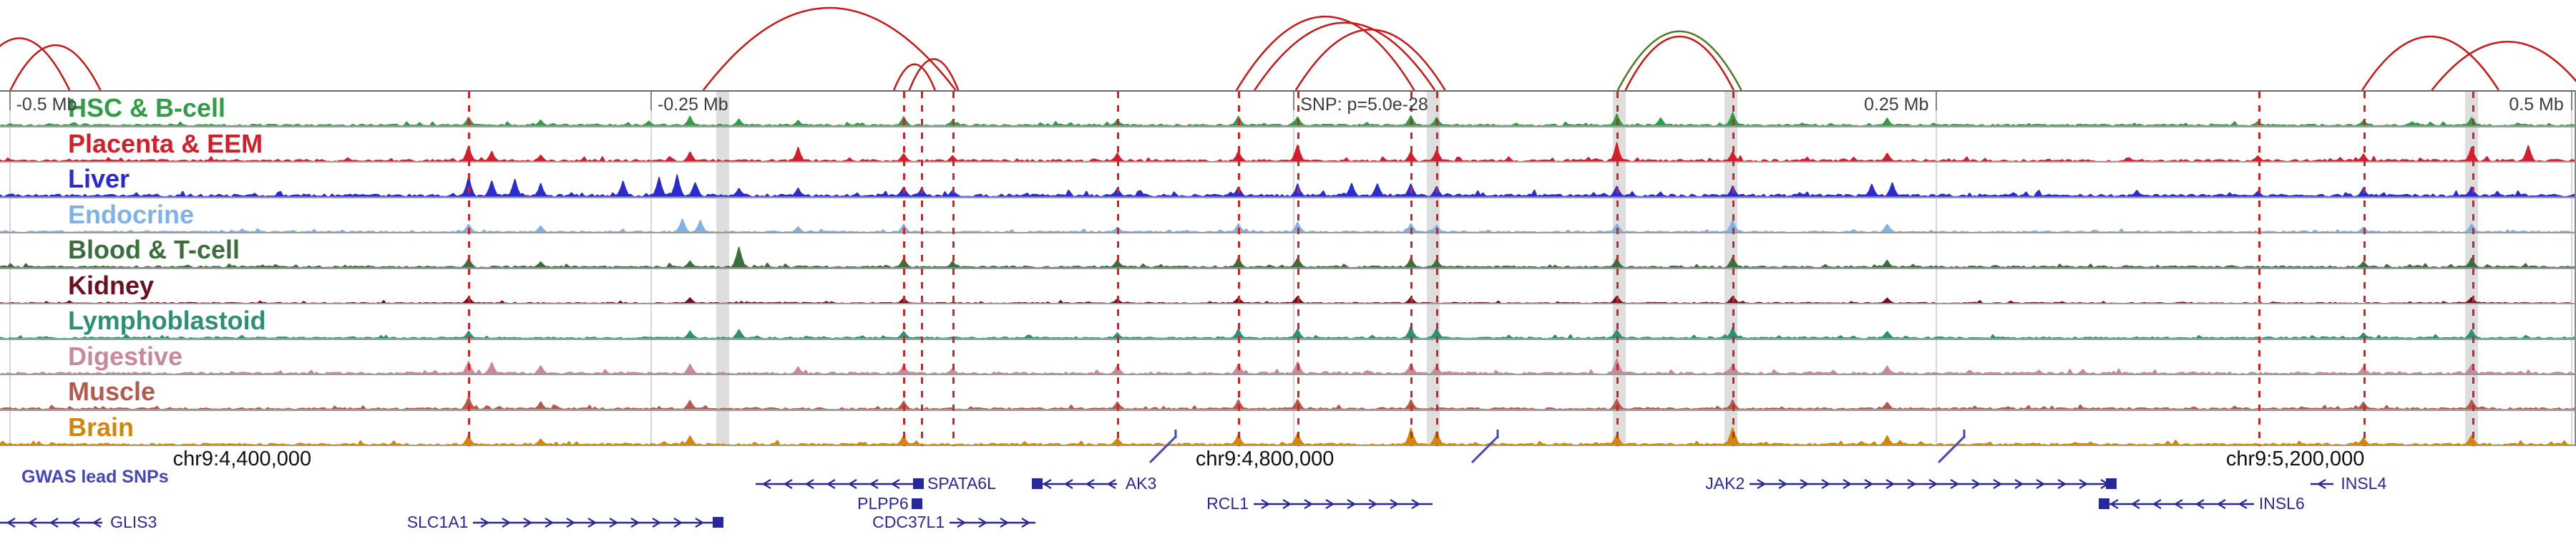 The height and width of the screenshot is (537, 2576). I want to click on track-label: HSC & B-cell, so click(147, 107).